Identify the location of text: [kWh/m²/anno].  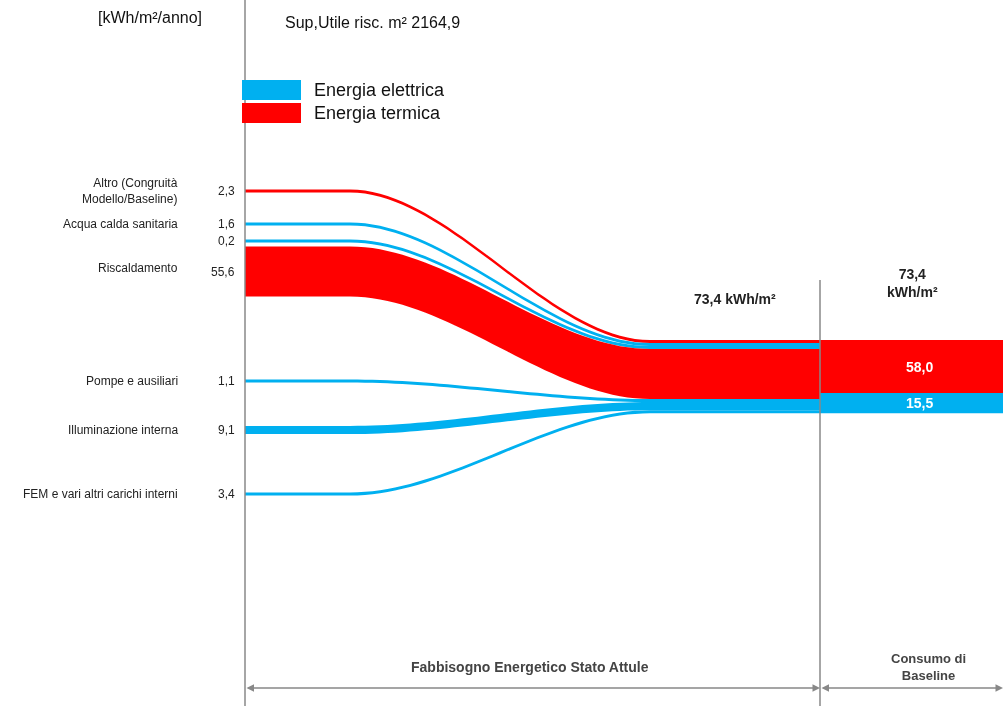
(150, 17).